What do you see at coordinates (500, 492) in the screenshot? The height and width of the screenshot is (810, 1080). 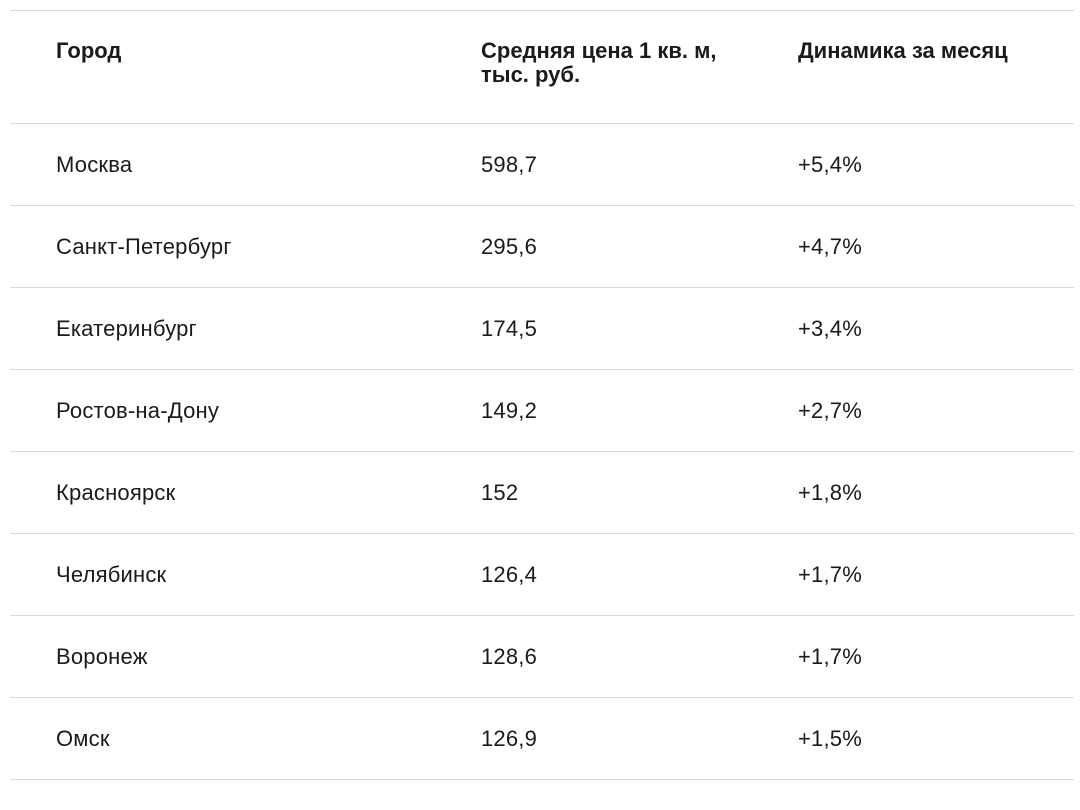 I see `cell-price: 152` at bounding box center [500, 492].